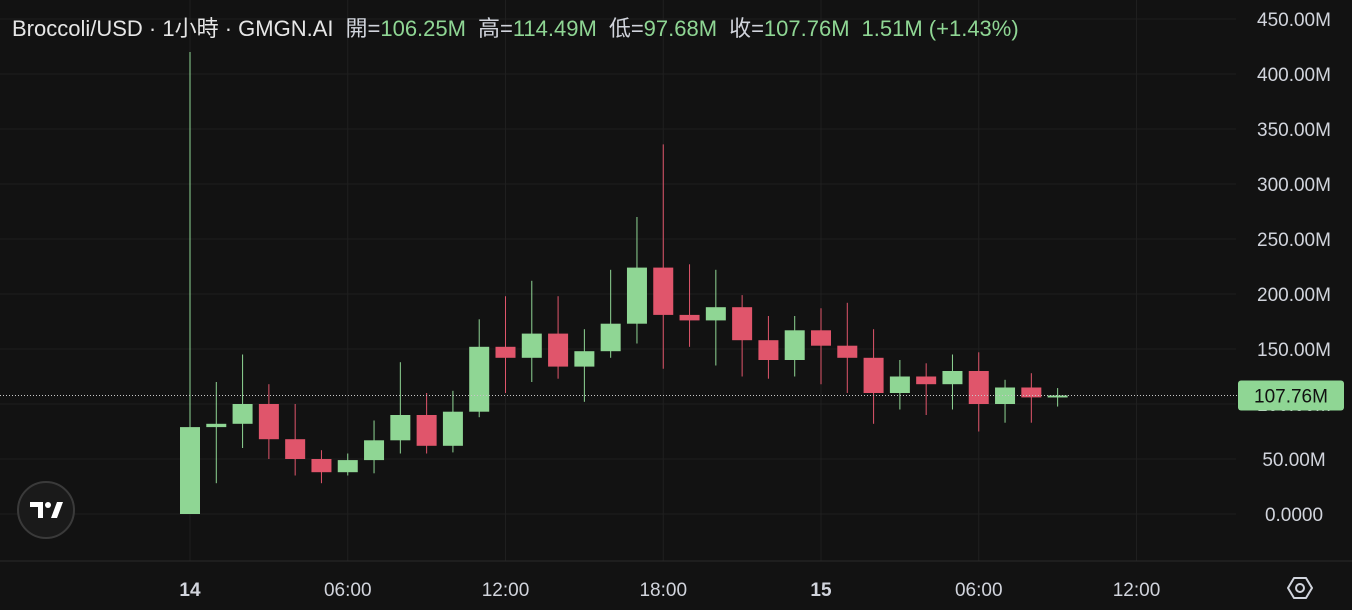  Describe the element at coordinates (626, 28) in the screenshot. I see `low-label: 低=` at that location.